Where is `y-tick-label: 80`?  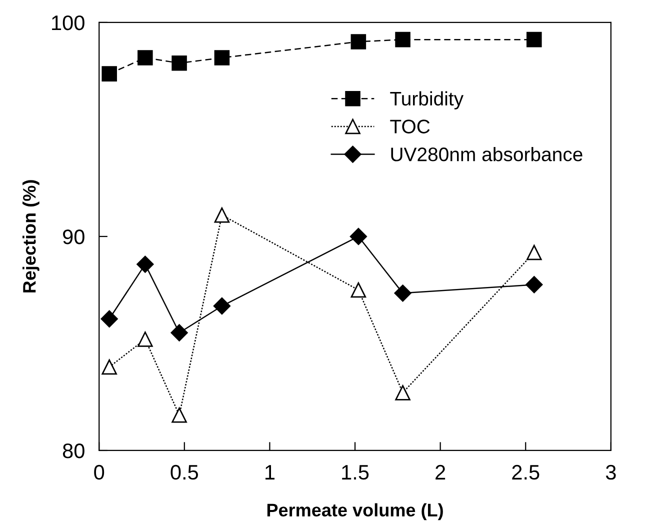
y-tick-label: 80 is located at coordinates (73, 450).